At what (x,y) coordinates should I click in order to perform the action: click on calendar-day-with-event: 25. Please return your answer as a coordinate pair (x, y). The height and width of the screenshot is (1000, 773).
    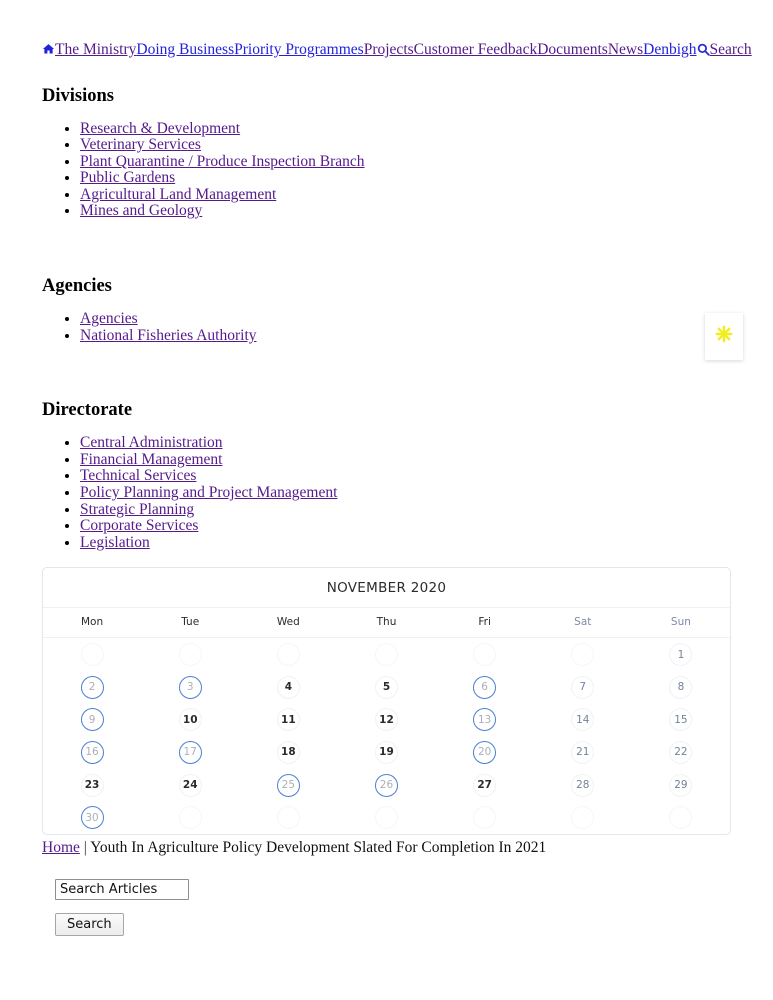
    Looking at the image, I should click on (288, 785).